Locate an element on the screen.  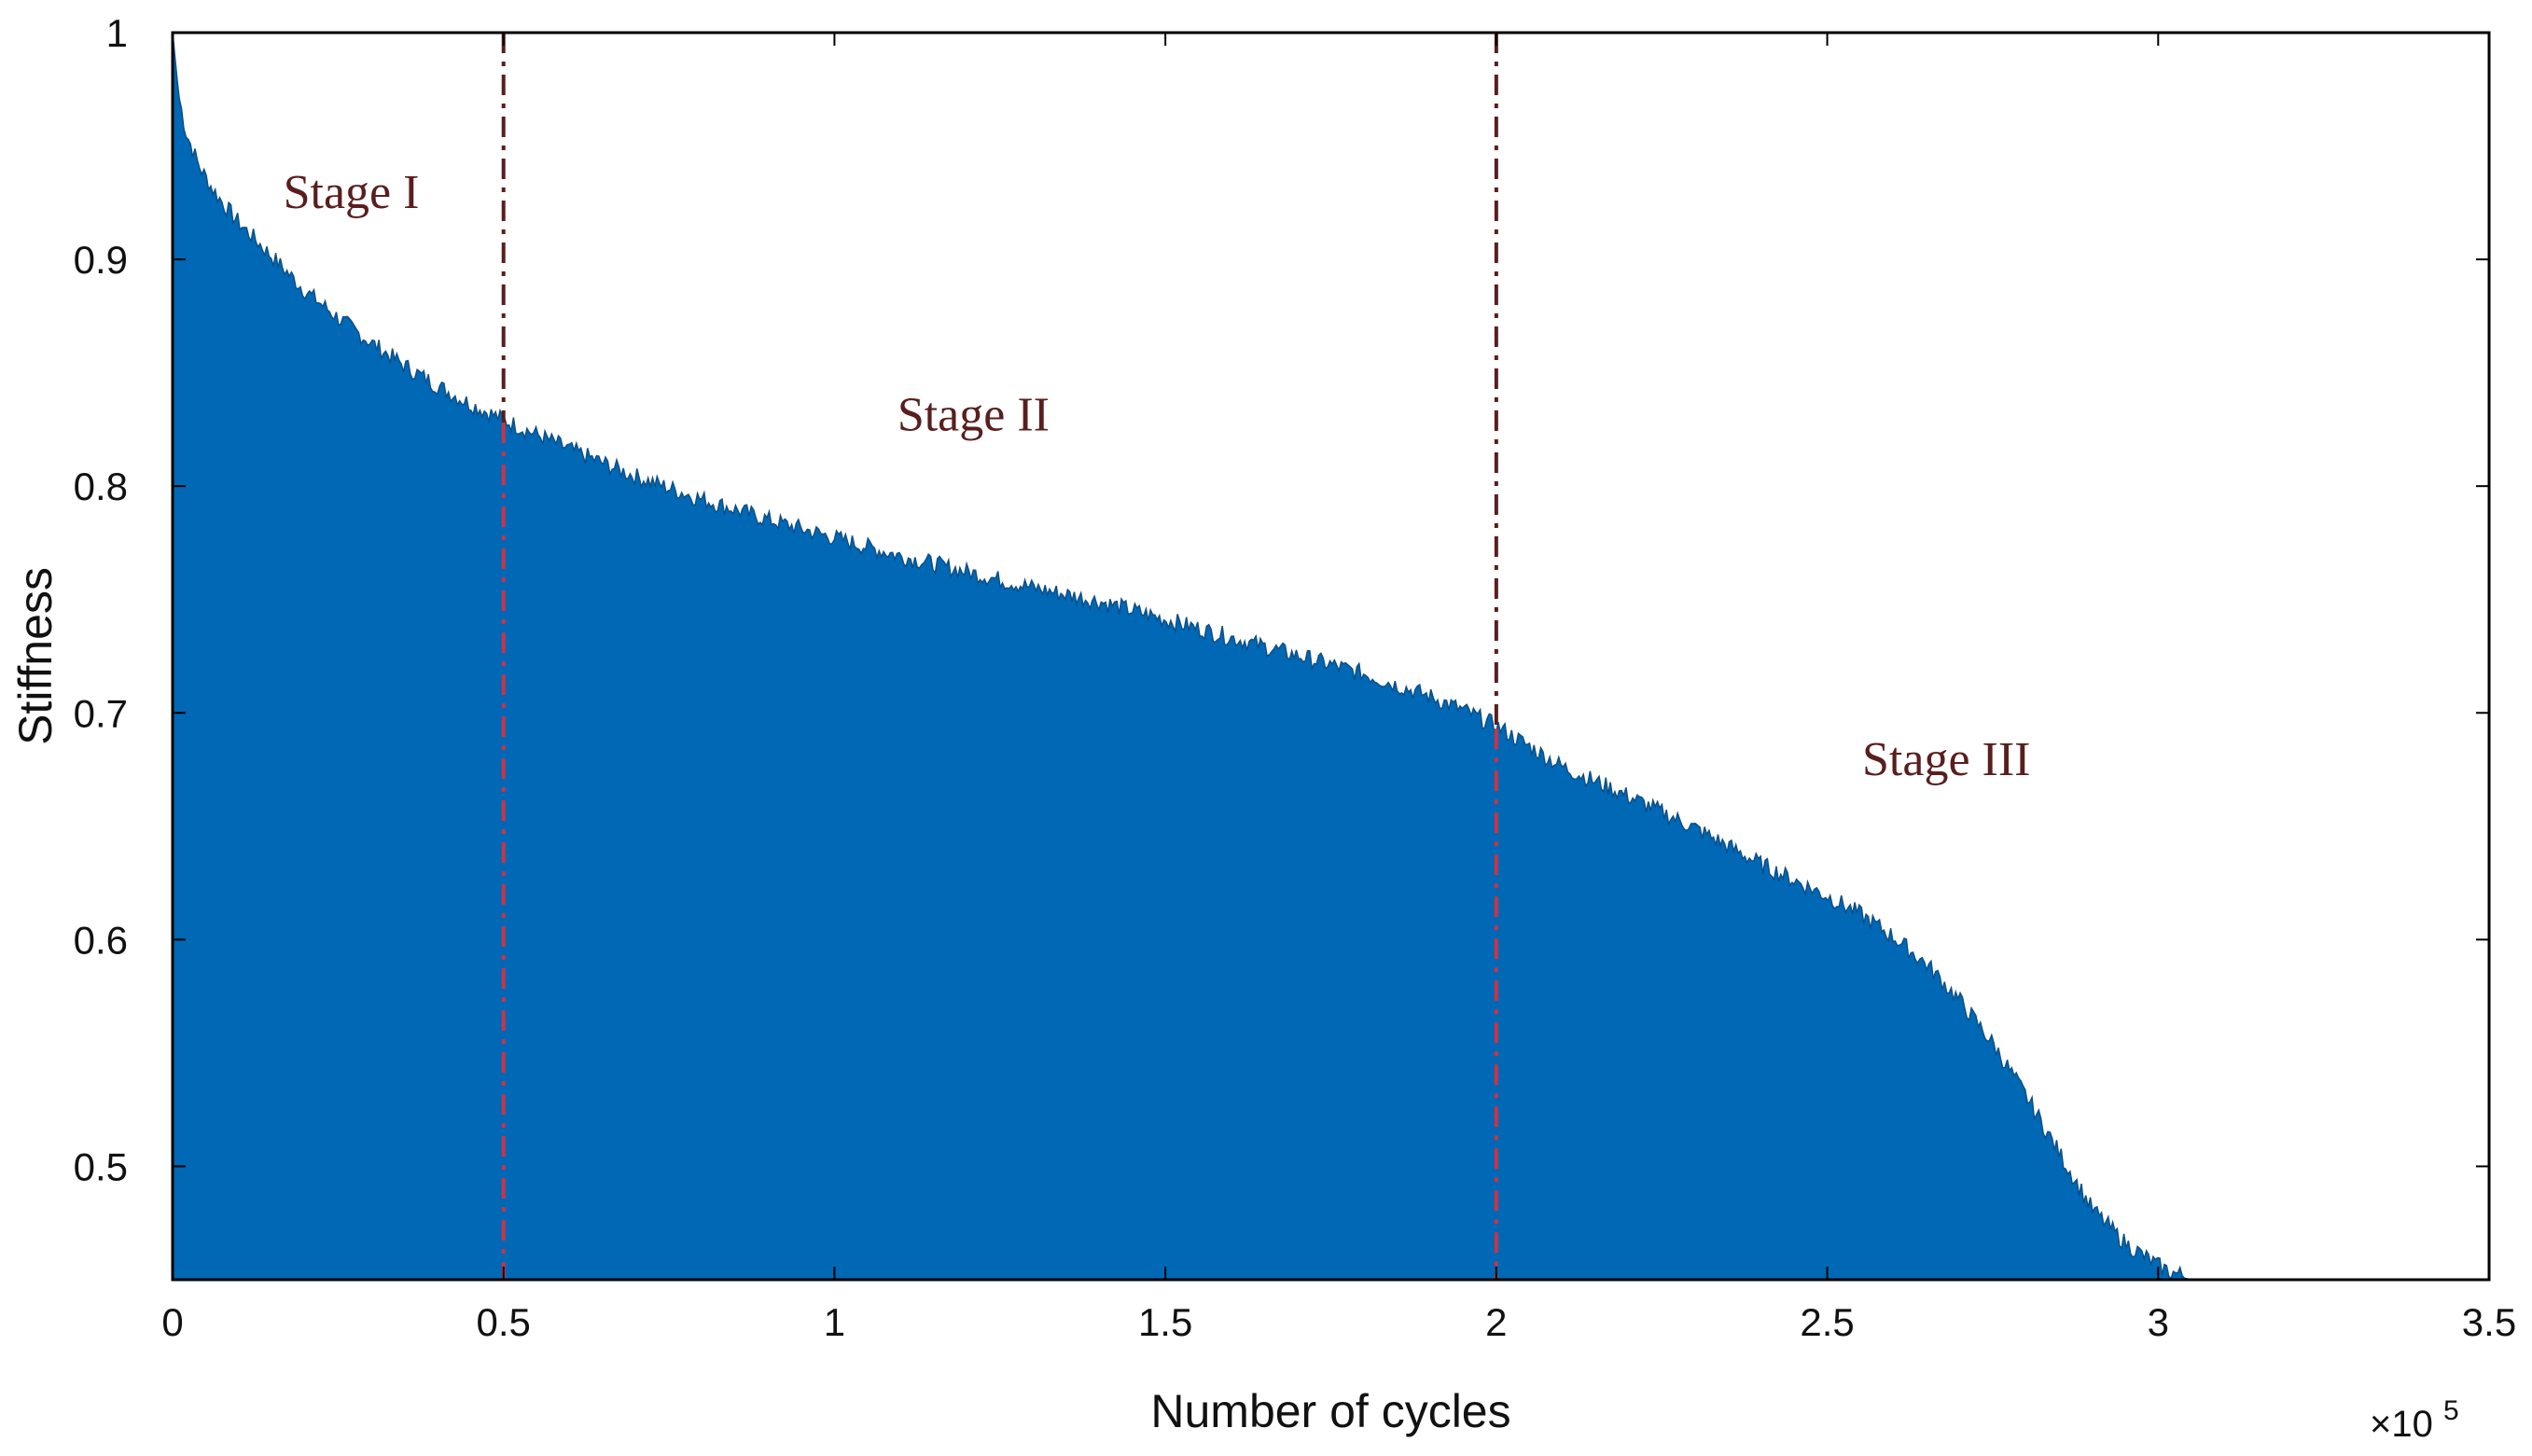
y-tick-label: 1 is located at coordinates (117, 33).